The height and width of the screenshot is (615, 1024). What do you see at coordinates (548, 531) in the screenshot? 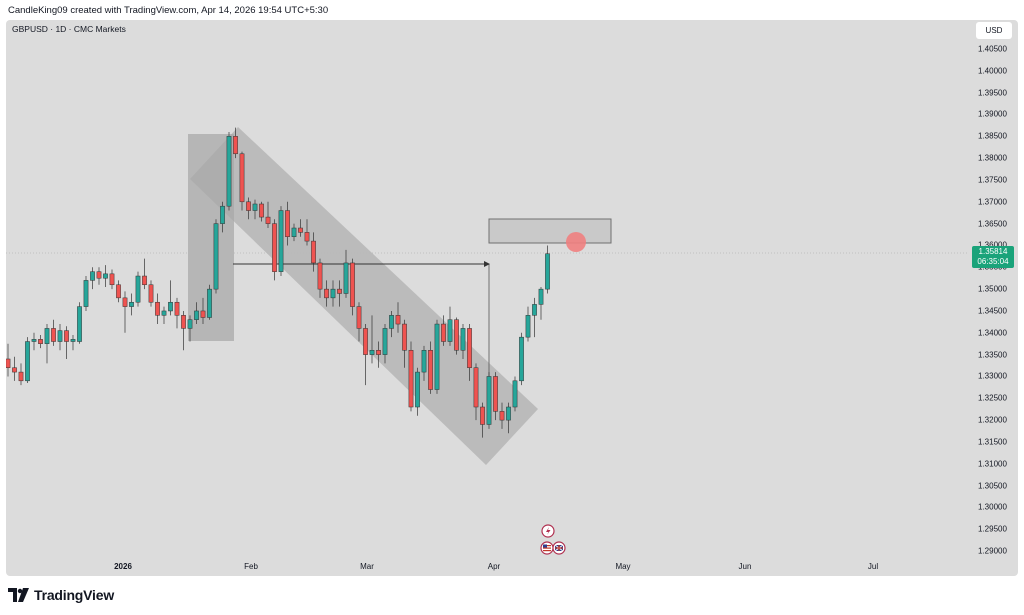
I see `lightning-event-icon` at bounding box center [548, 531].